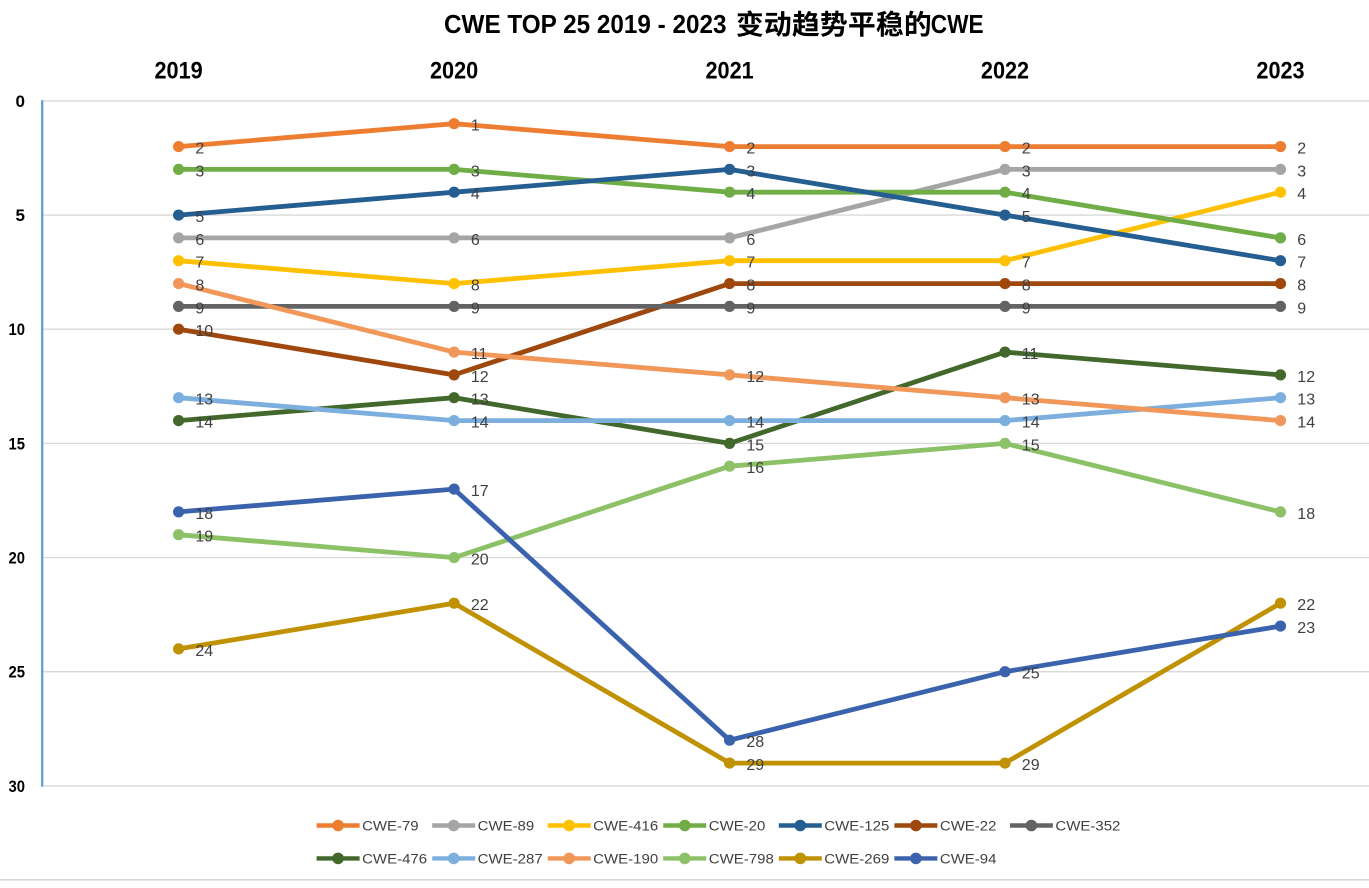 The height and width of the screenshot is (888, 1369). Describe the element at coordinates (506, 827) in the screenshot. I see `svg-text: CWE-89` at that location.